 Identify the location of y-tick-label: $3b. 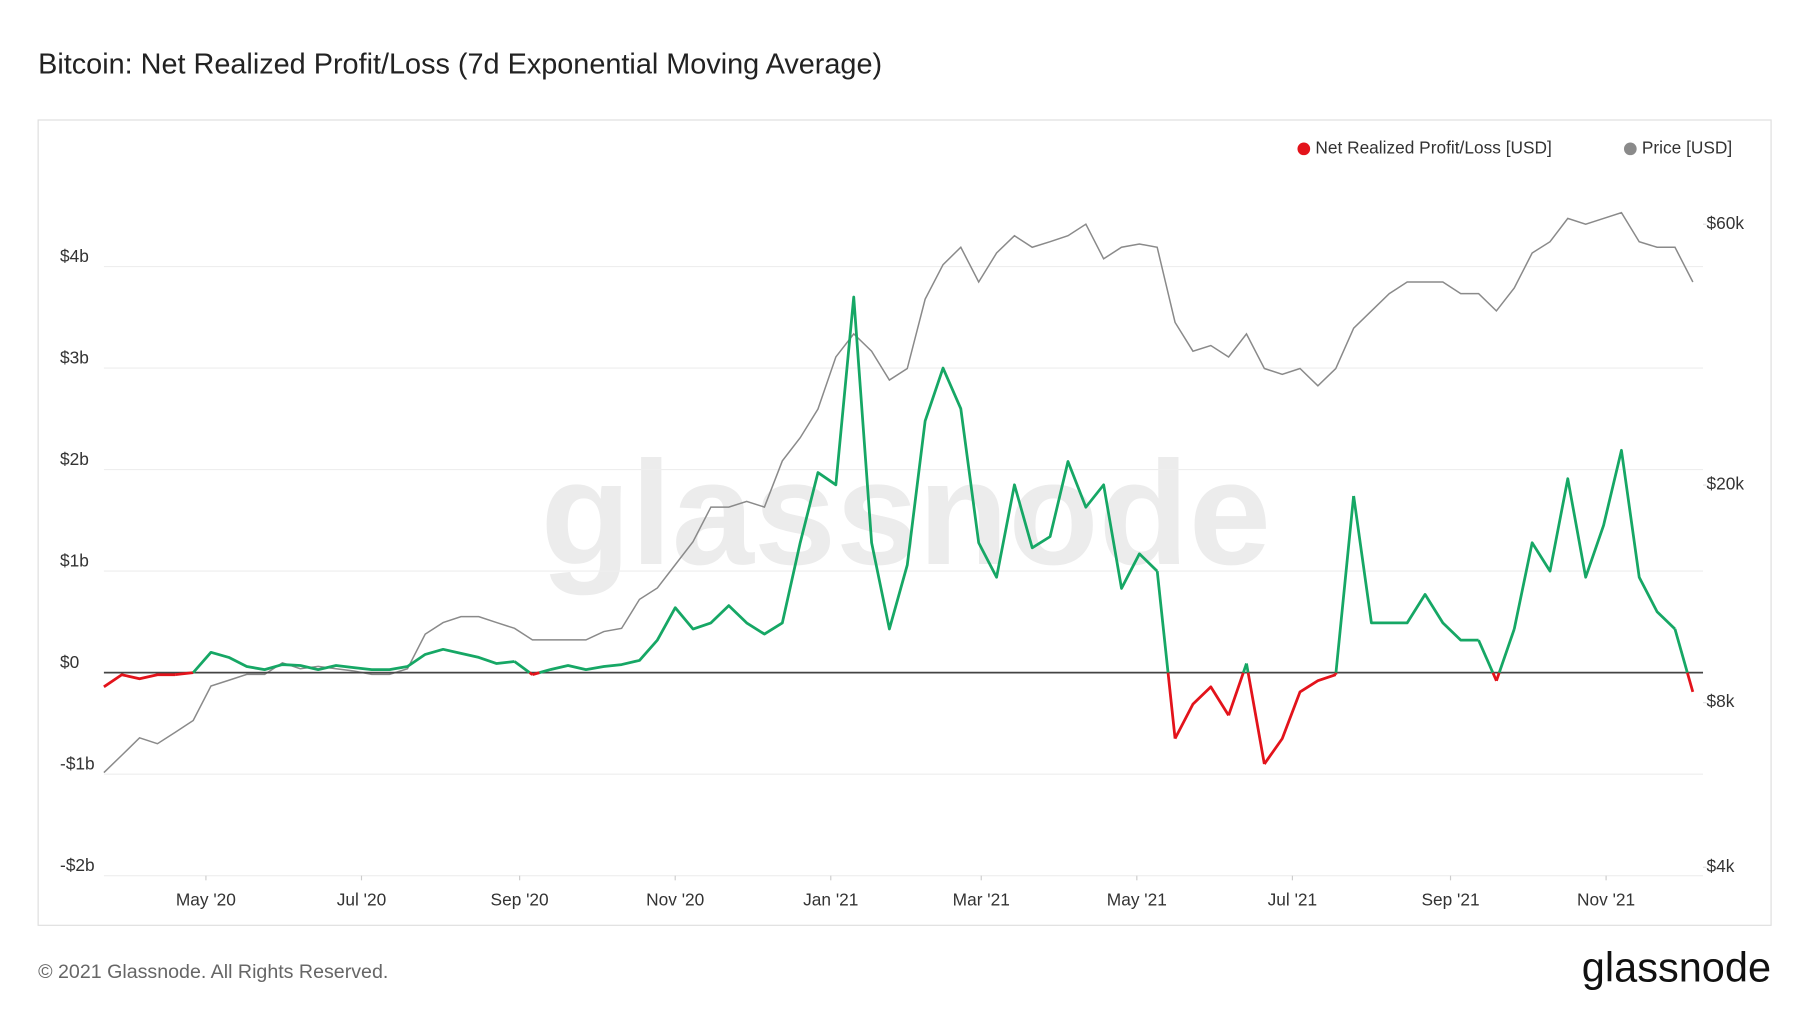
(74, 357).